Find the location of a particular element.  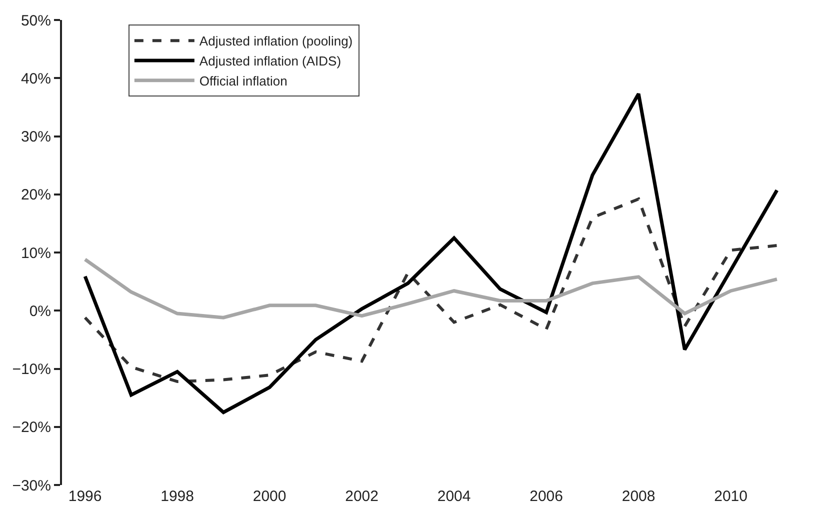

x-tick-label: 2004 is located at coordinates (454, 496).